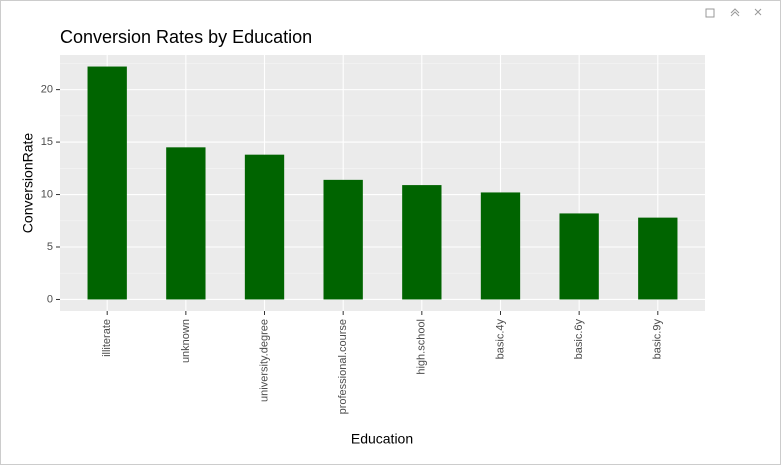  I want to click on y-tick-label: 10, so click(47, 194).